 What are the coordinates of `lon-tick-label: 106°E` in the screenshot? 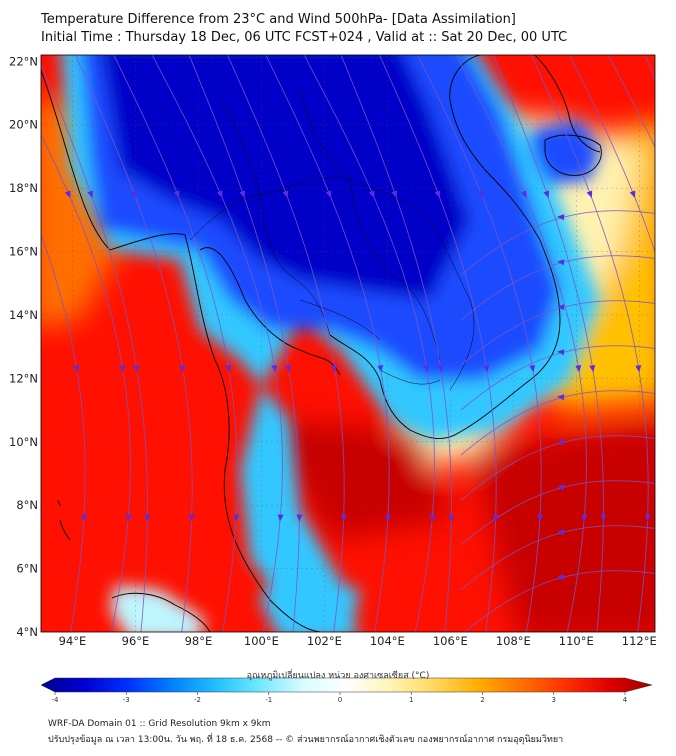 It's located at (450, 641).